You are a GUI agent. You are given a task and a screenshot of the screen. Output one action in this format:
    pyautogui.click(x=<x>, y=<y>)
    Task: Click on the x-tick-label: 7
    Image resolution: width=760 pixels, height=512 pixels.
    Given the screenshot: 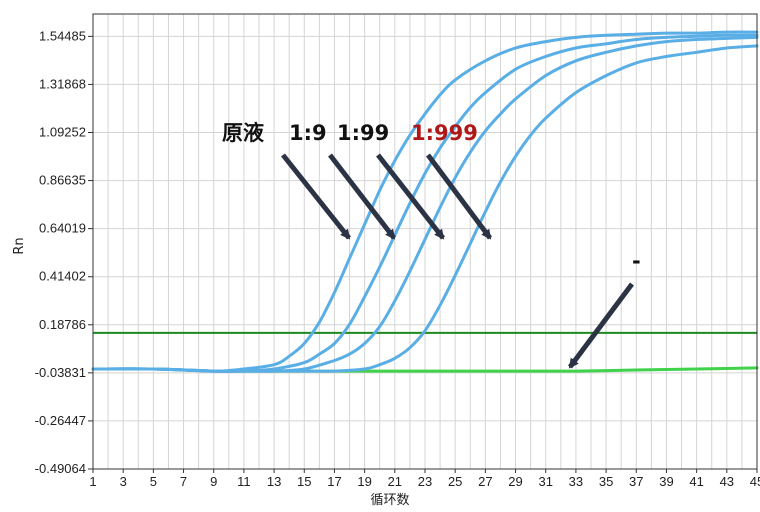 What is the action you would take?
    pyautogui.click(x=183, y=481)
    